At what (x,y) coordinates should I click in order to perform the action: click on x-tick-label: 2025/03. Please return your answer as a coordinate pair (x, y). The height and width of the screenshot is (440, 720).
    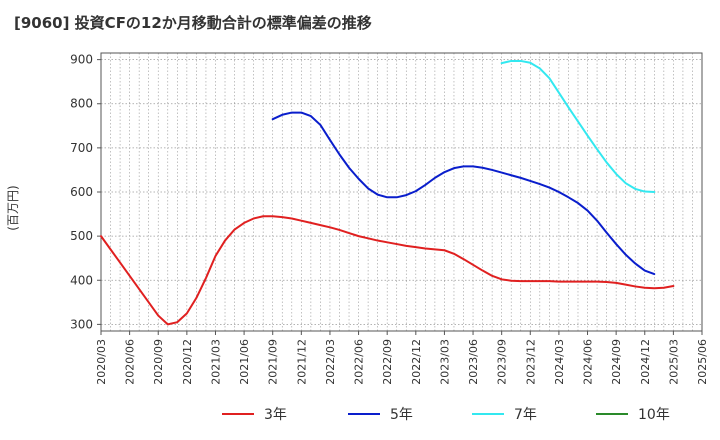
    Looking at the image, I should click on (673, 362).